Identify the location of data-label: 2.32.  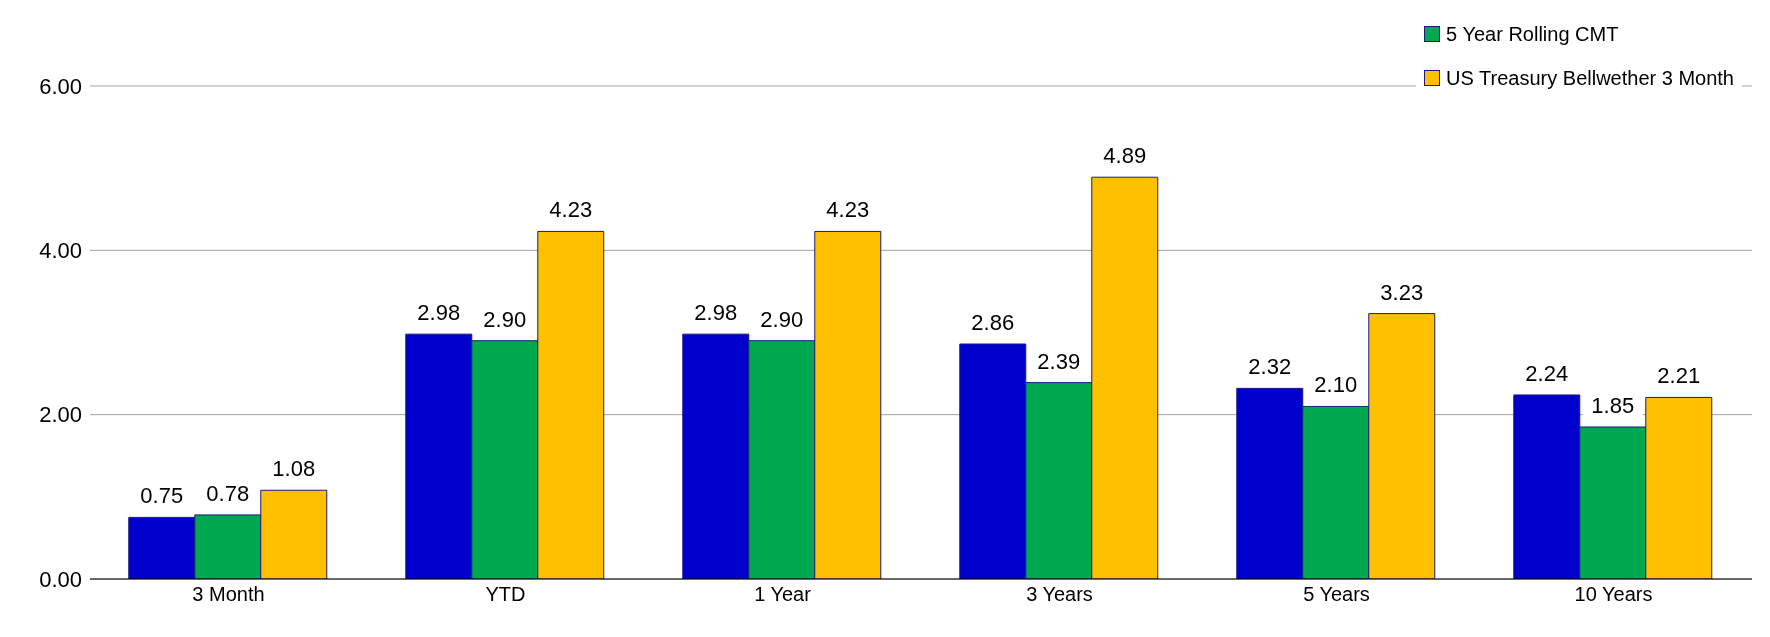
(1270, 367).